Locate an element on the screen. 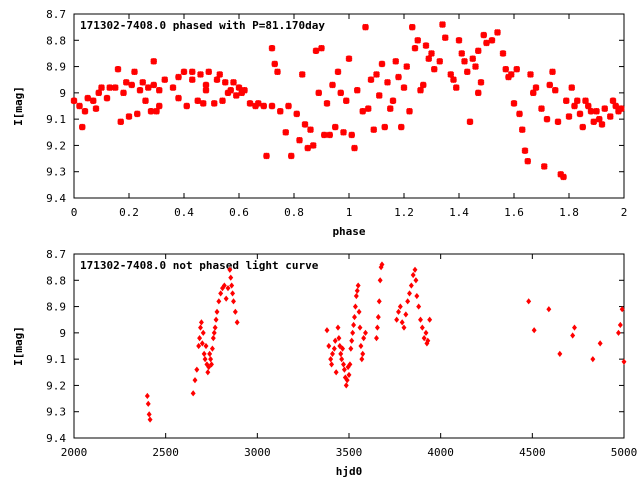  x-tick-label: 0.8 is located at coordinates (294, 212).